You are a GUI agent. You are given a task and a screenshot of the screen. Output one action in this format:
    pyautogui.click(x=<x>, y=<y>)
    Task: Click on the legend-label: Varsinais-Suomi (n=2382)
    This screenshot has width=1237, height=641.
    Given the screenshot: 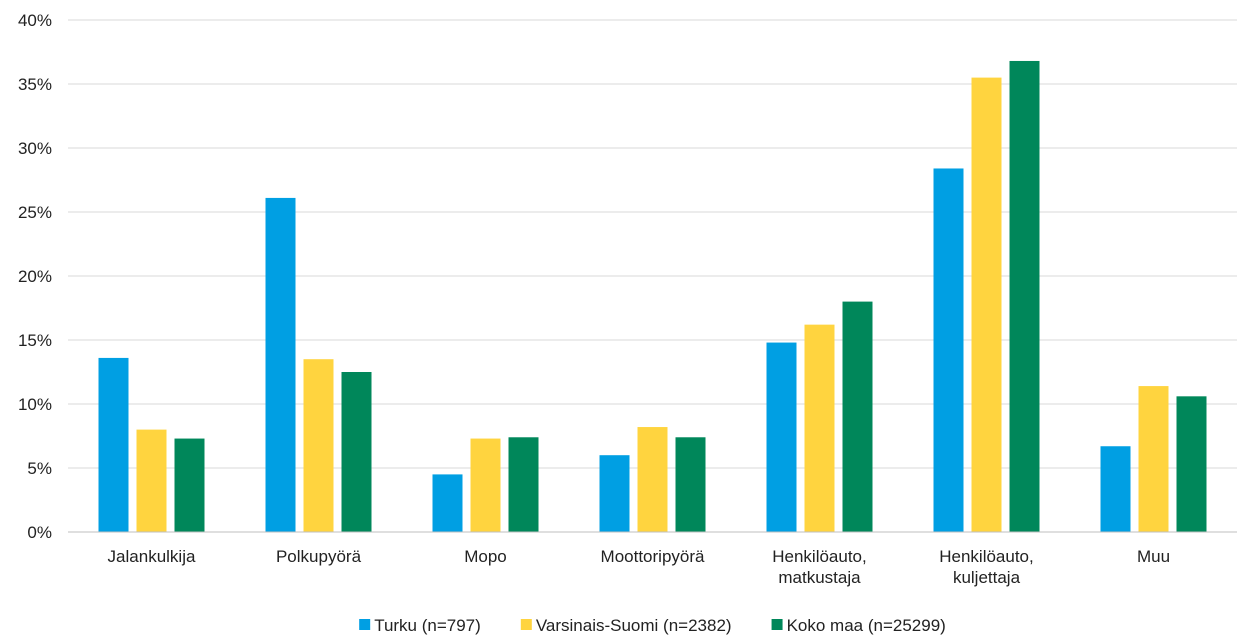 What is the action you would take?
    pyautogui.click(x=634, y=625)
    